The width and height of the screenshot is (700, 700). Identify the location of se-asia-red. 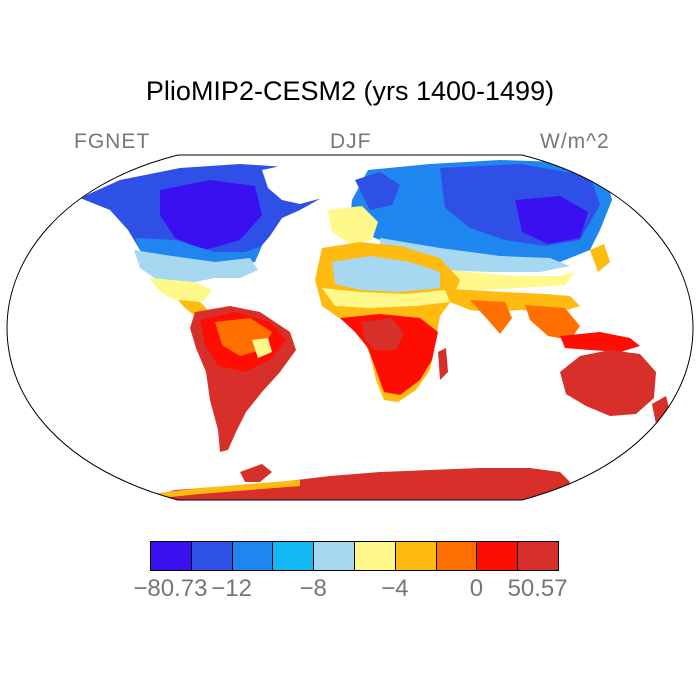
(552, 322).